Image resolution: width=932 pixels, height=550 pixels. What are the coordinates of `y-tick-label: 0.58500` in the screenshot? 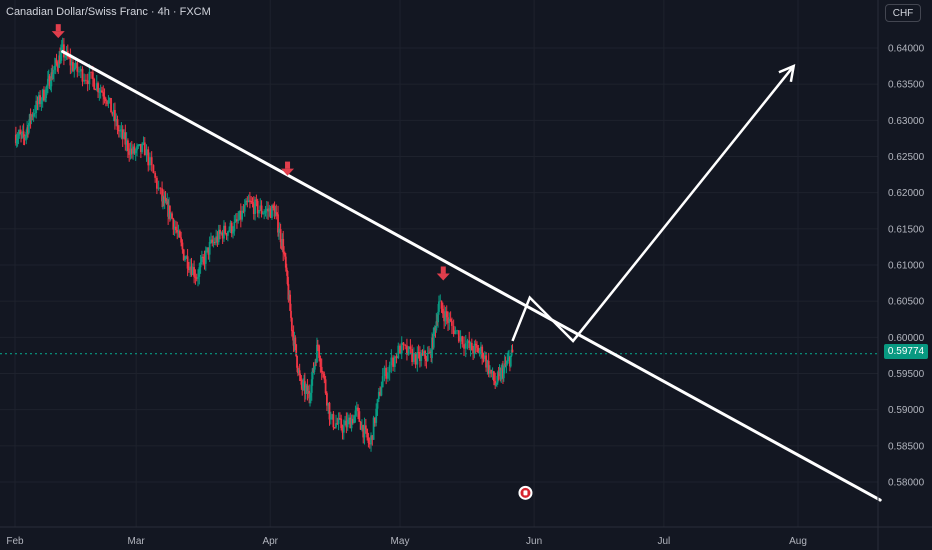 It's located at (906, 446).